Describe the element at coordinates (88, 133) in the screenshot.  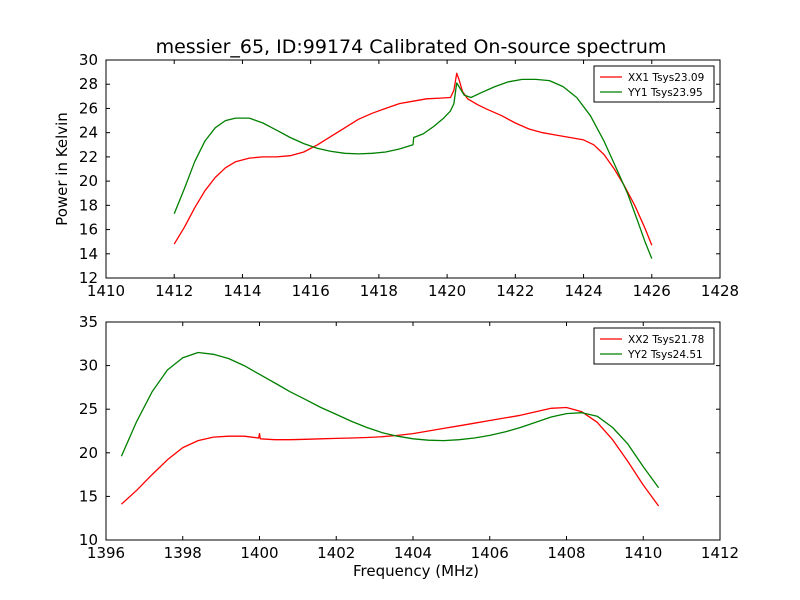
I see `y-tick-label: 24` at that location.